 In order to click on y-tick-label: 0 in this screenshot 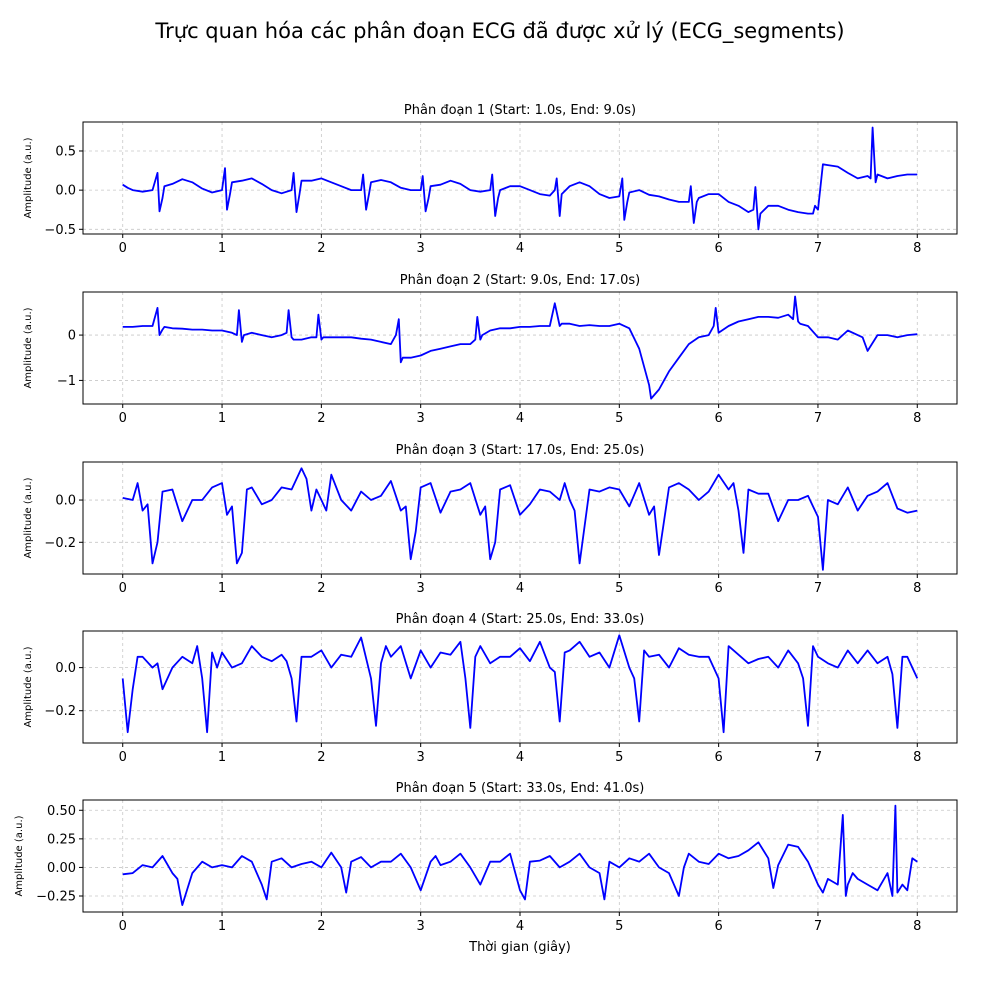, I will do `click(72, 336)`.